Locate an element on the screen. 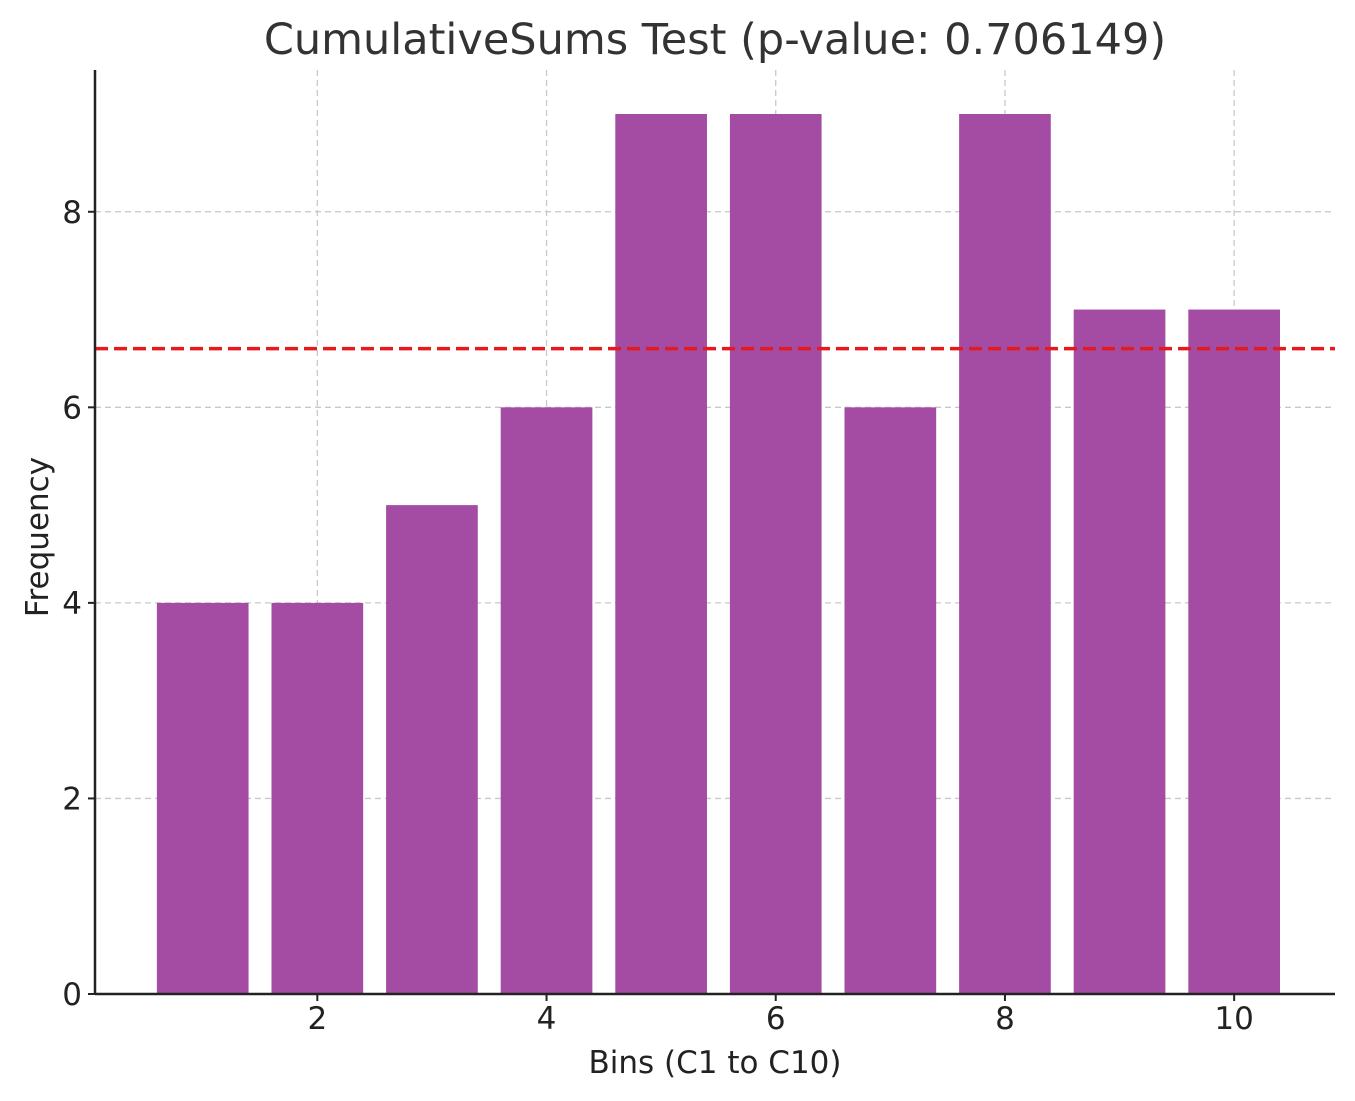 This screenshot has width=1355, height=1101. chart-title: CumulativeSums Test (p-value: 0.706149) is located at coordinates (715, 40).